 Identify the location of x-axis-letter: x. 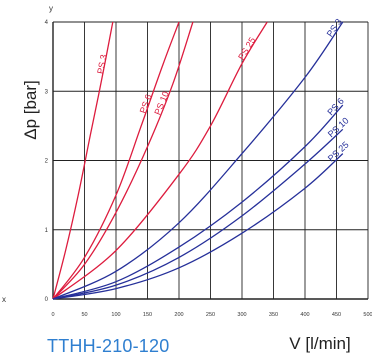
(4, 299).